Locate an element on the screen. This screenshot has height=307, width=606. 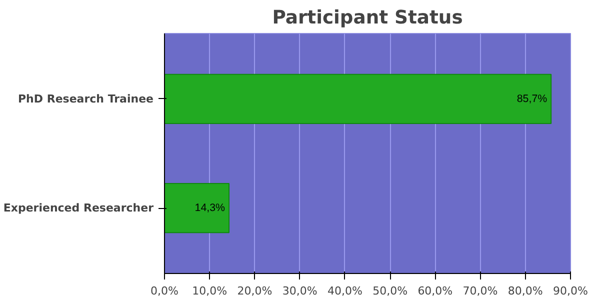
chart-title: Participant Status is located at coordinates (367, 18).